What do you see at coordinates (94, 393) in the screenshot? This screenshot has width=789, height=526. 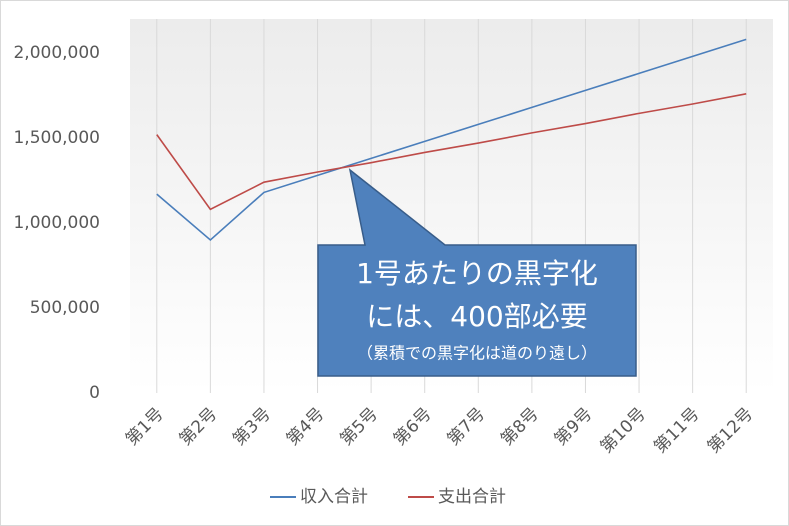 I see `y-tick-label: 0` at bounding box center [94, 393].